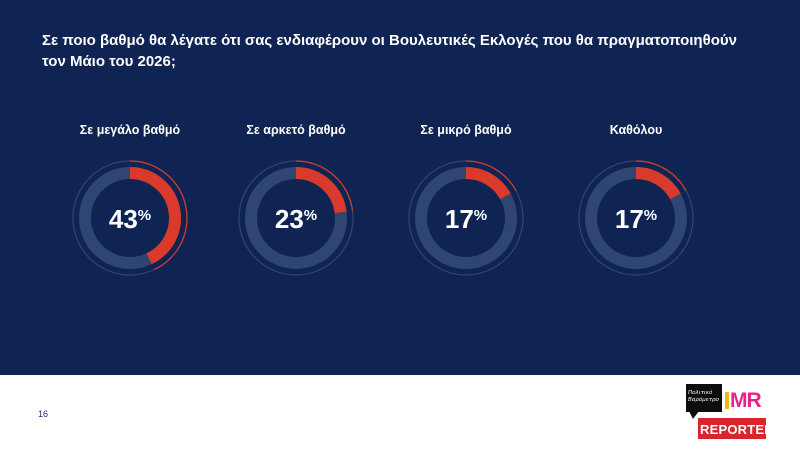 This screenshot has width=800, height=450. I want to click on politiko-barometro-logo: Πολιτικό Βαρόμετρο, so click(704, 401).